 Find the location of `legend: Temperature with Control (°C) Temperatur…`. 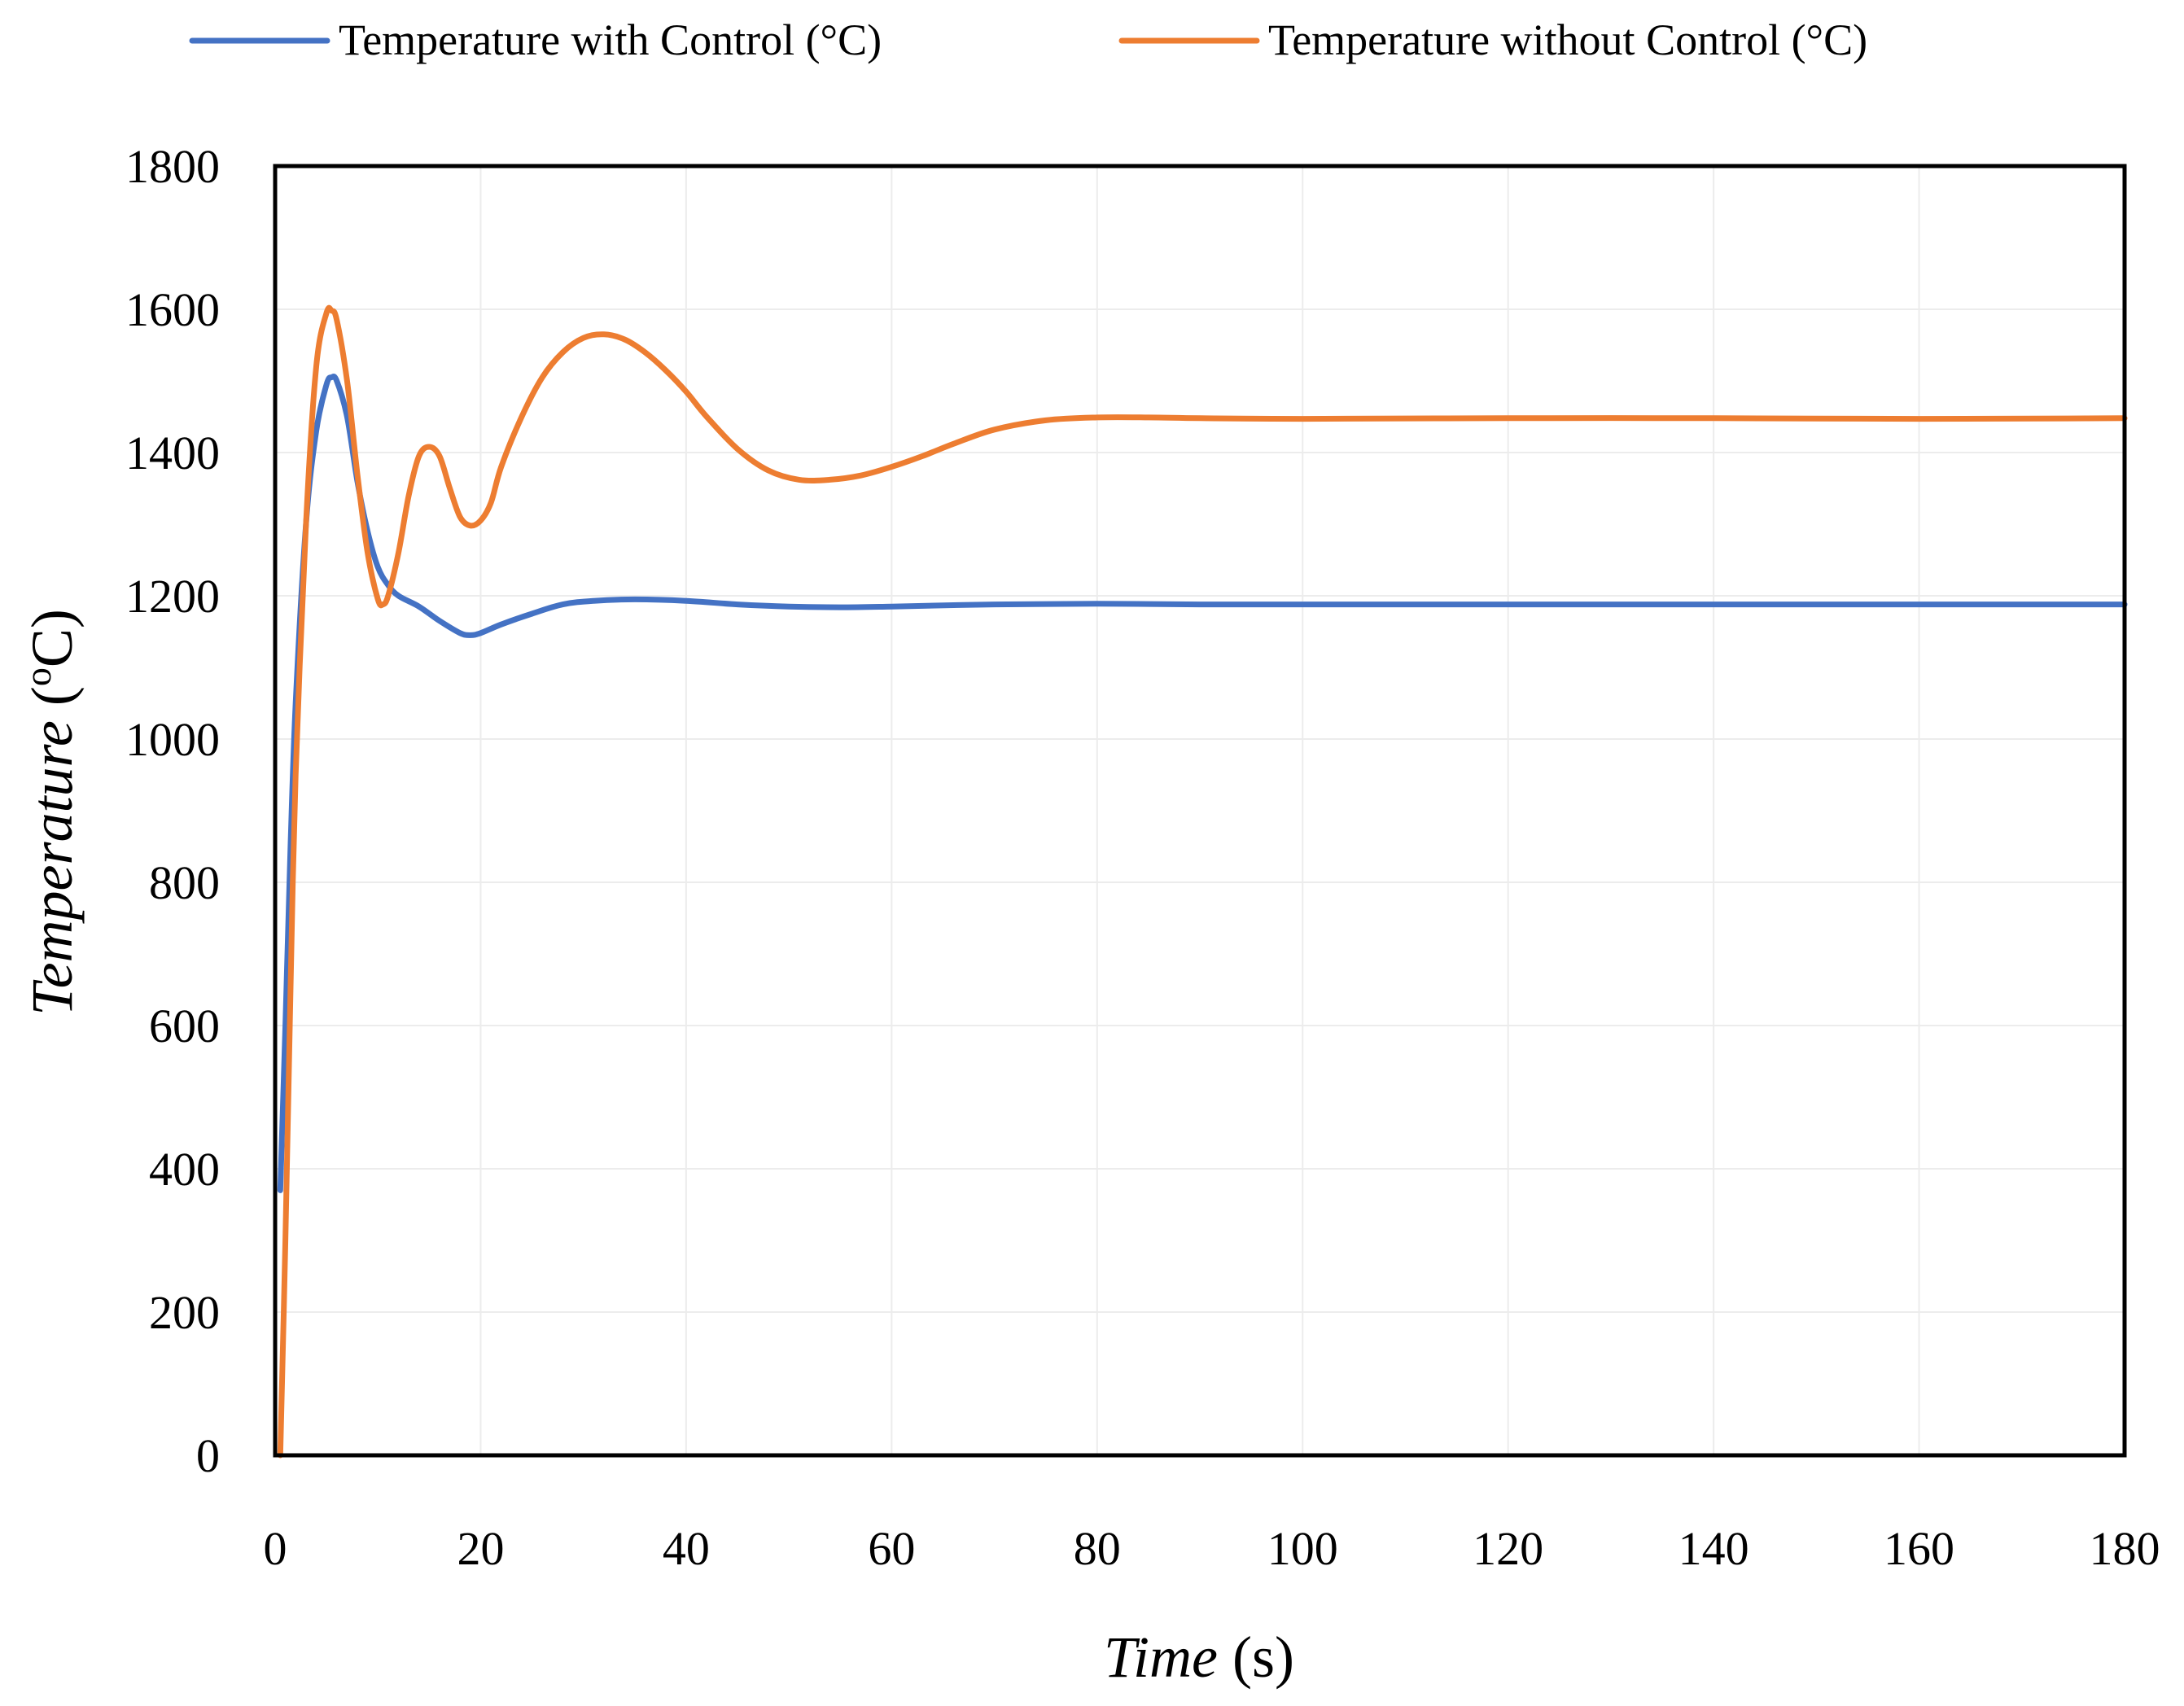

legend: Temperature with Control (°C) Temperatur… is located at coordinates (1028, 39).